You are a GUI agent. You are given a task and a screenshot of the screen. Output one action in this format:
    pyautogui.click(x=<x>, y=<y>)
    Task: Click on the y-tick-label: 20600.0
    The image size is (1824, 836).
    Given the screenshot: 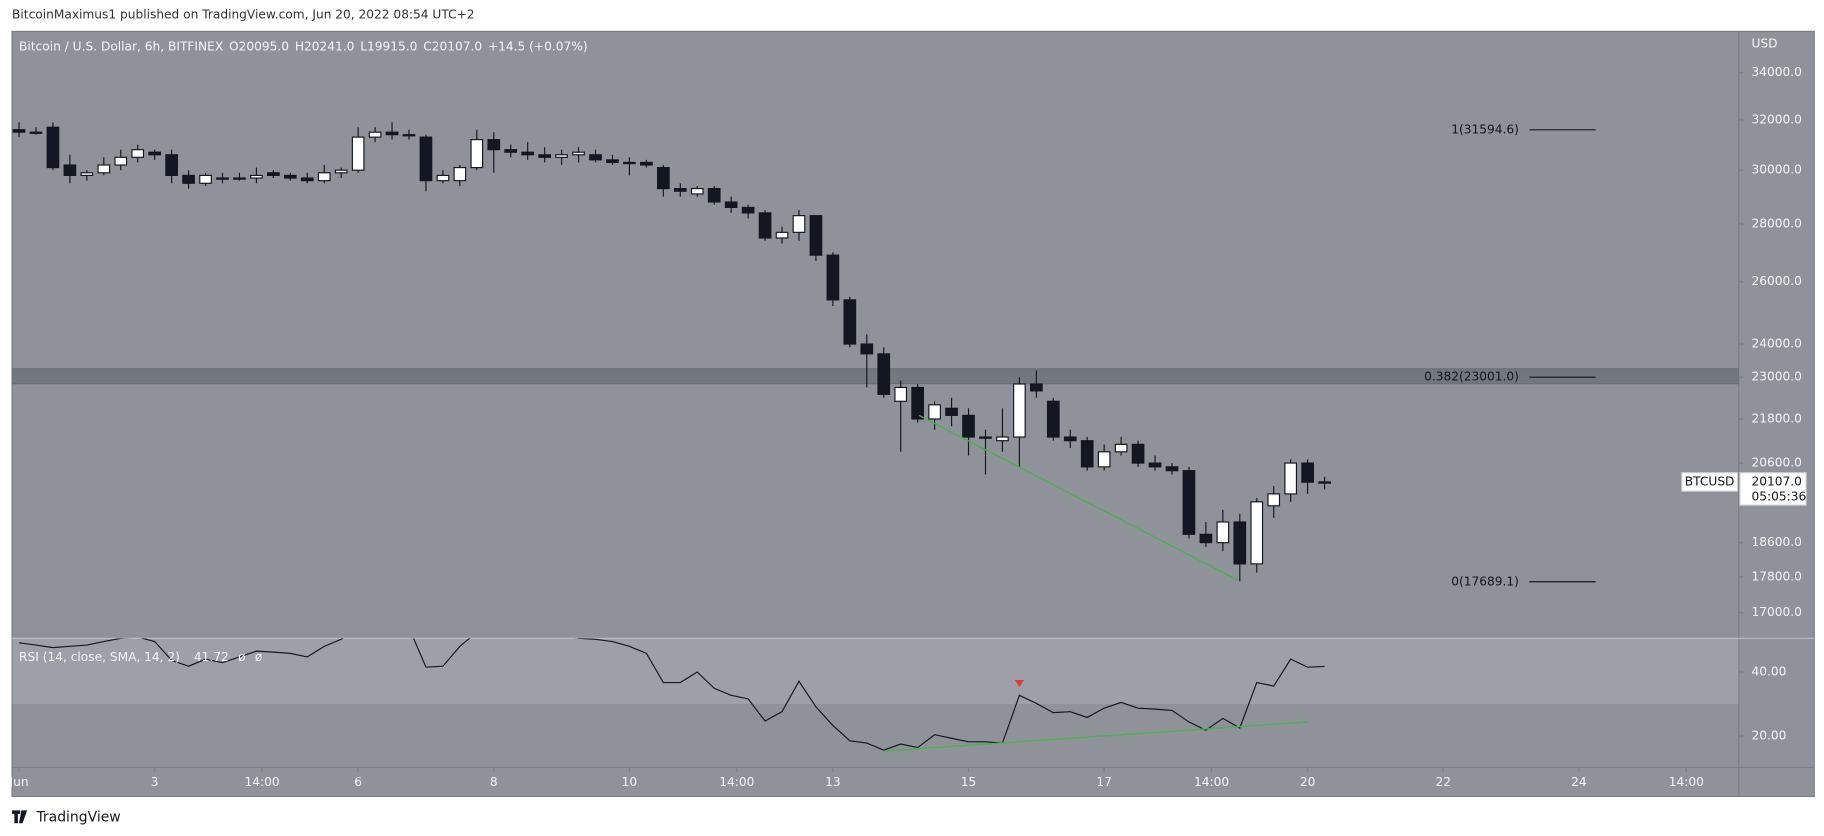 What is the action you would take?
    pyautogui.click(x=1776, y=463)
    